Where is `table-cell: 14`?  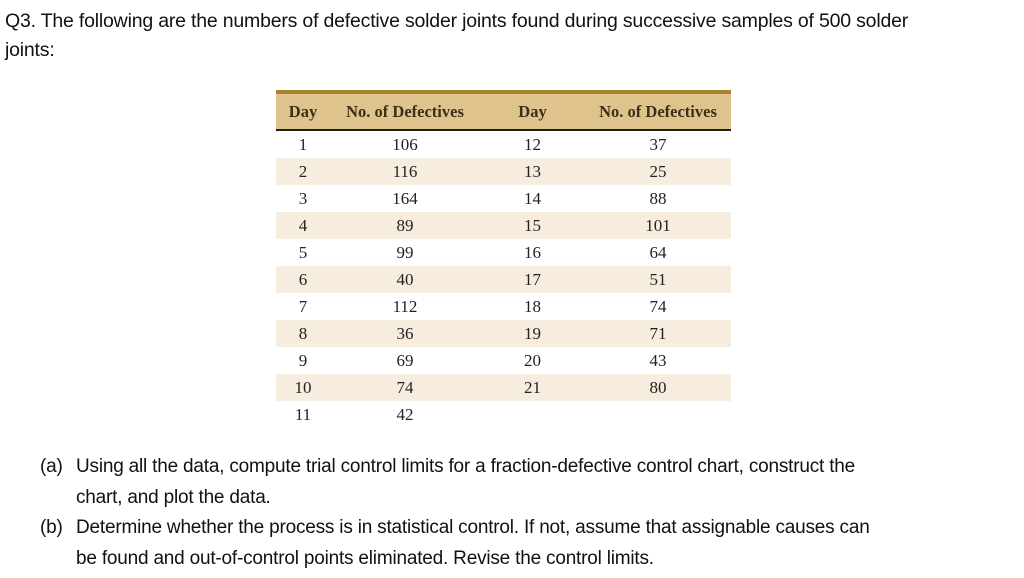
table-cell: 14 is located at coordinates (532, 198).